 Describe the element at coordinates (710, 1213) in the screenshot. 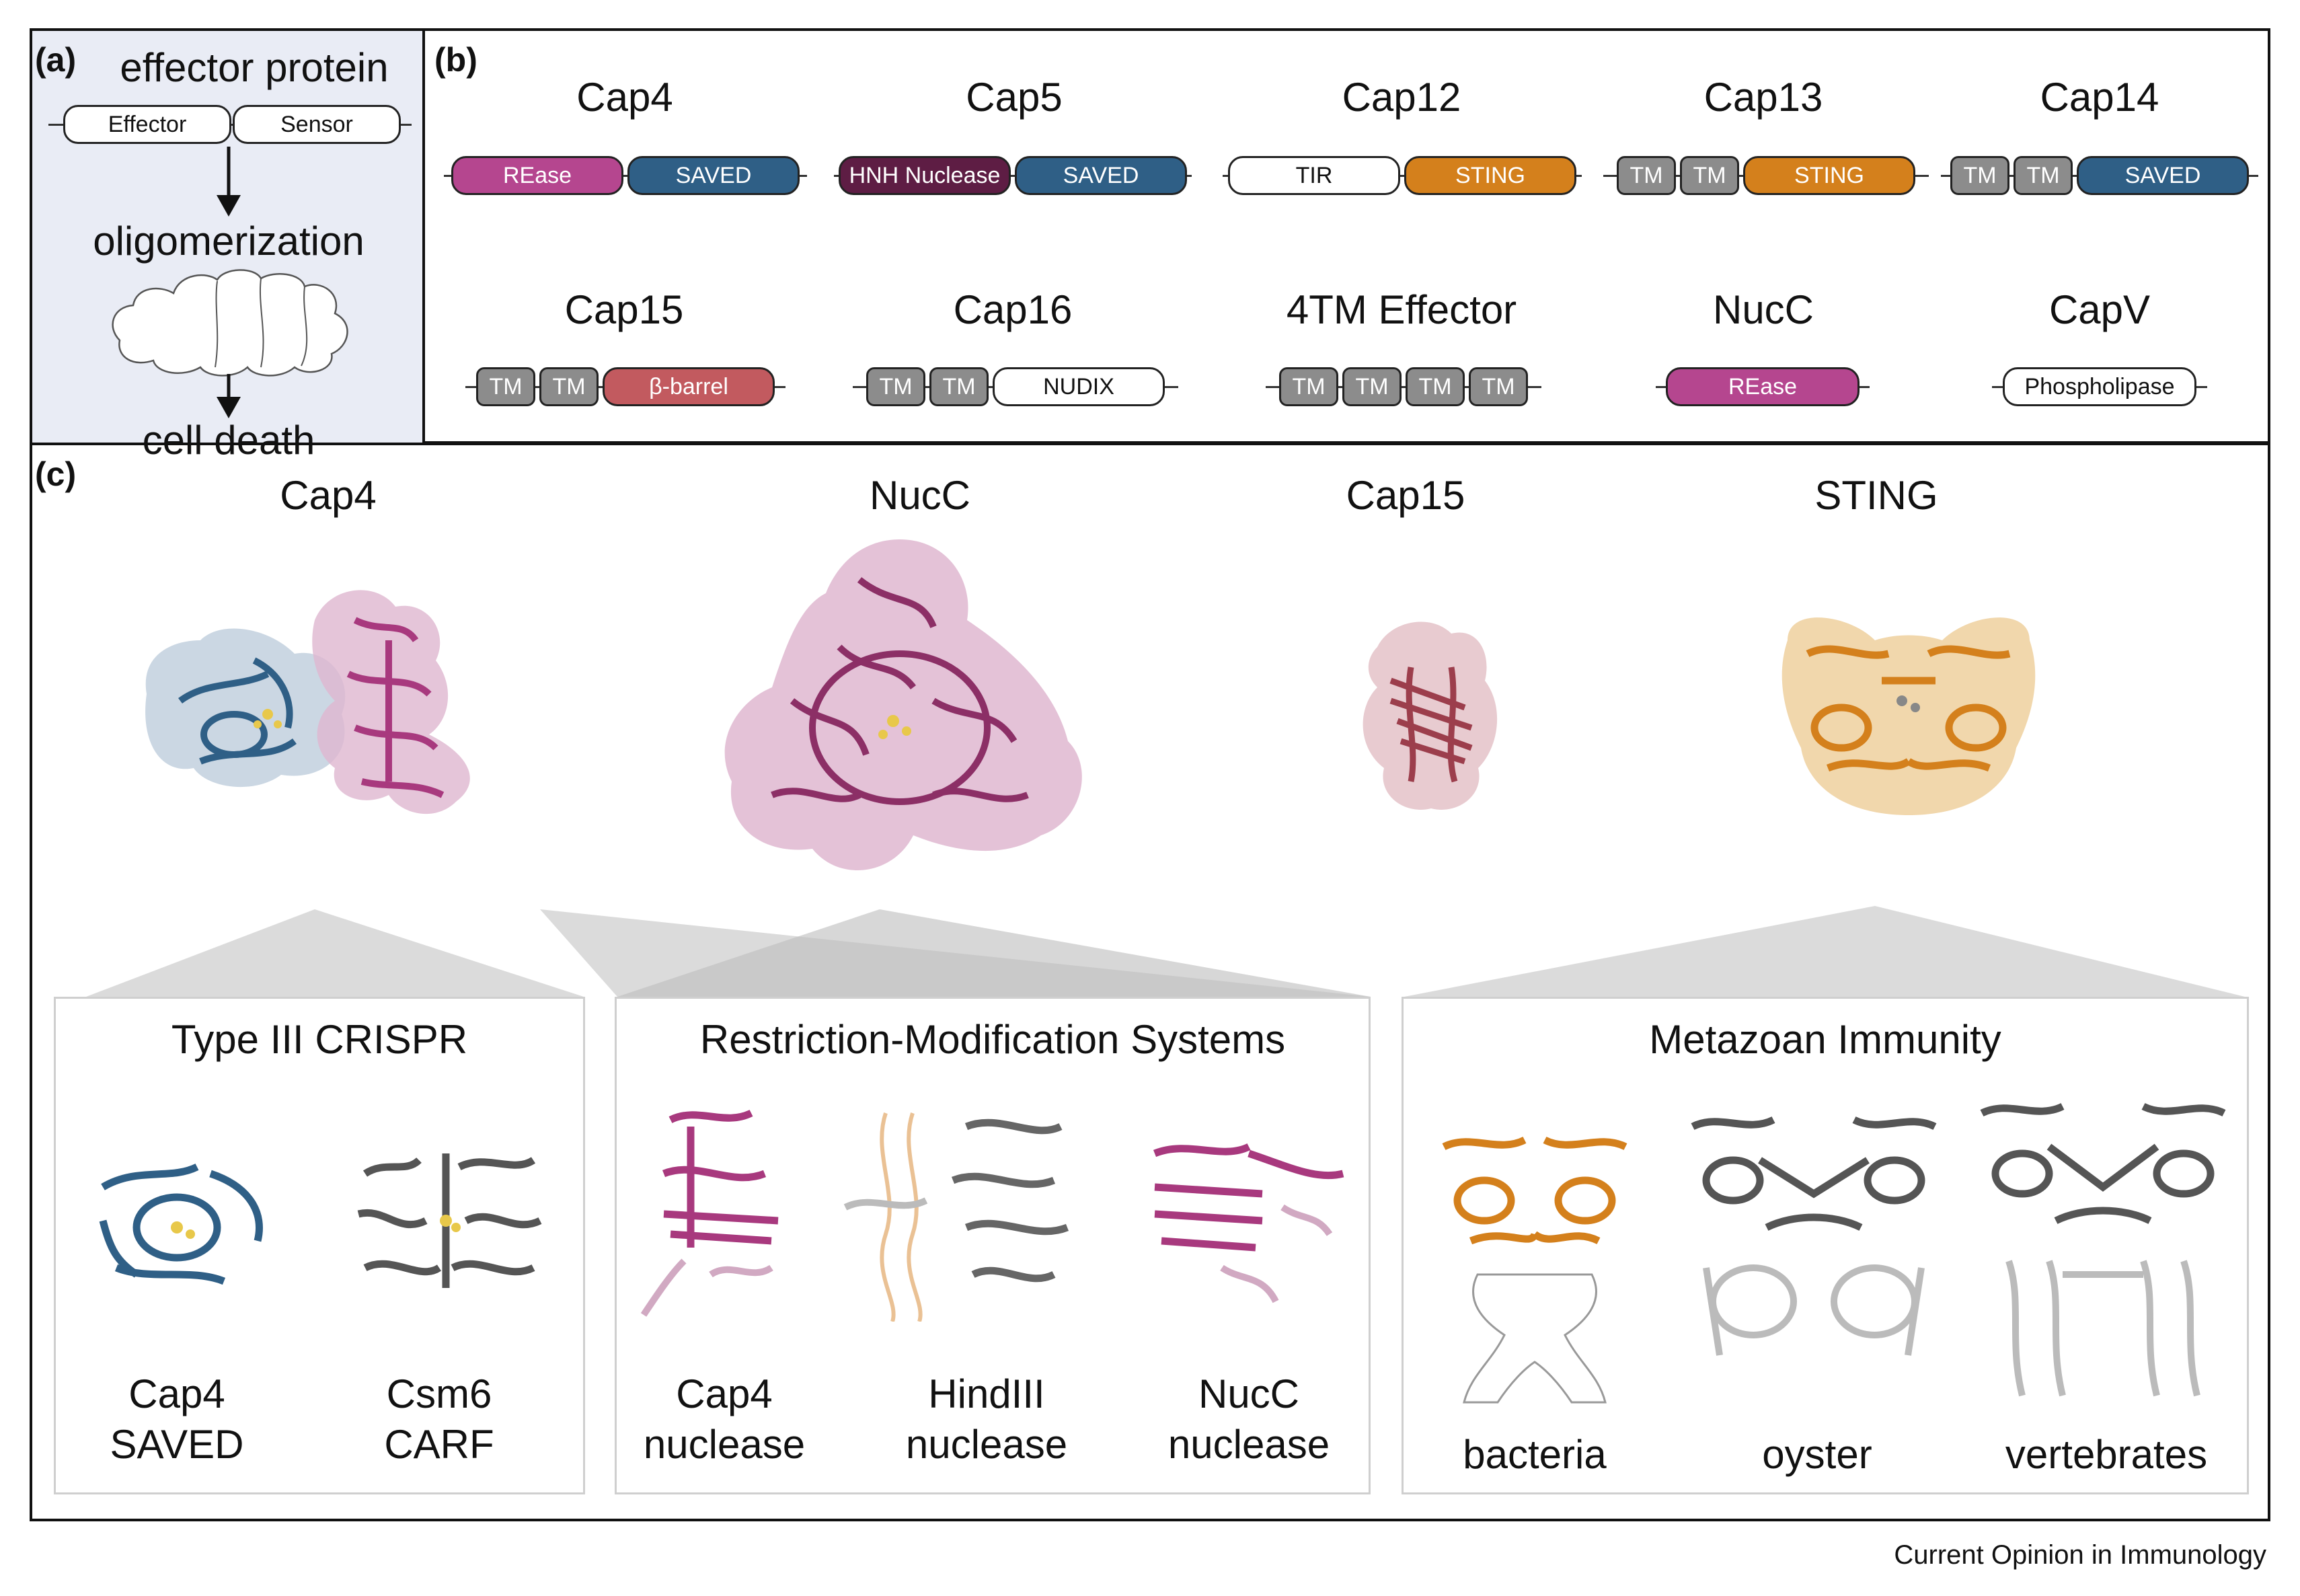

I see `cap4-nuclease-structure-icon` at that location.